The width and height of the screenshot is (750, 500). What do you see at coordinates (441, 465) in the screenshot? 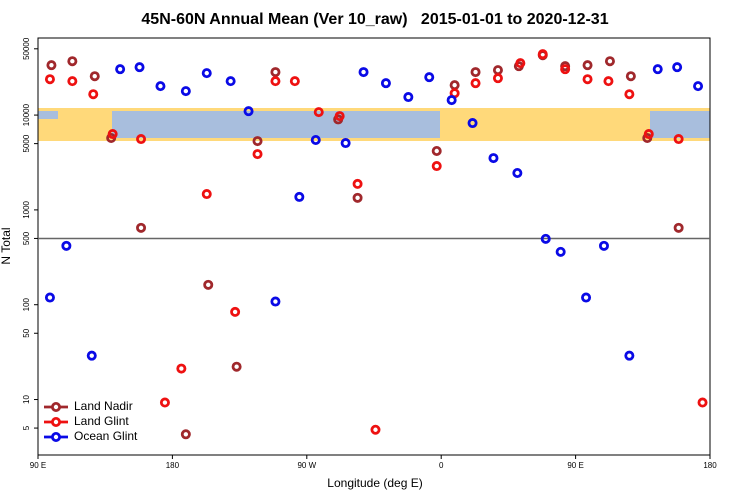
I see `x-tick-label: 0` at bounding box center [441, 465].